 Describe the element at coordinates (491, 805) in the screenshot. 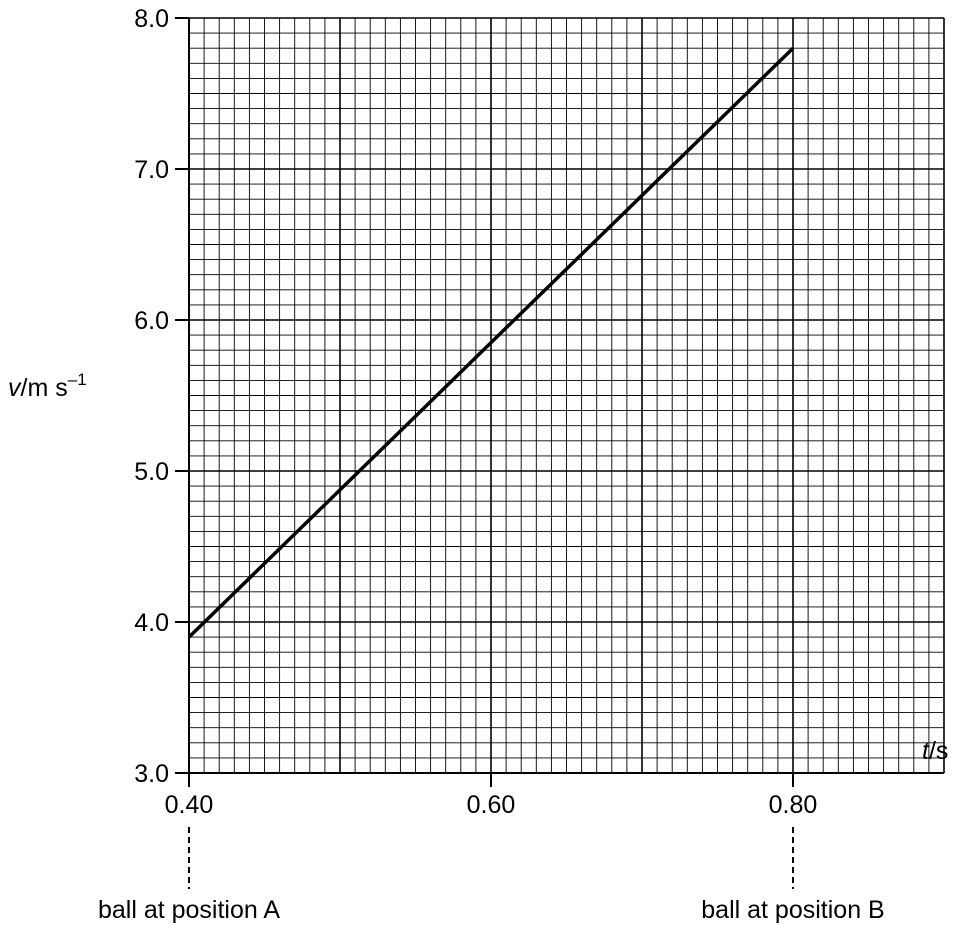

I see `x-tick-label: 0.60` at that location.